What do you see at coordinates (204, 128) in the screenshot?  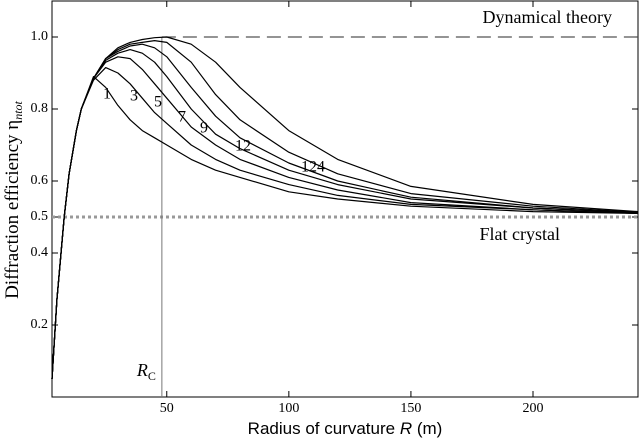 I see `curve-label: 9` at bounding box center [204, 128].